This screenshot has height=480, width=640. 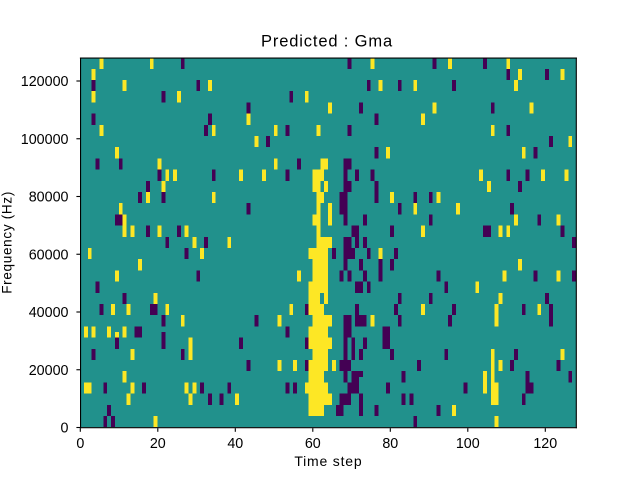 What do you see at coordinates (235, 444) in the screenshot?
I see `svg-text: 40` at bounding box center [235, 444].